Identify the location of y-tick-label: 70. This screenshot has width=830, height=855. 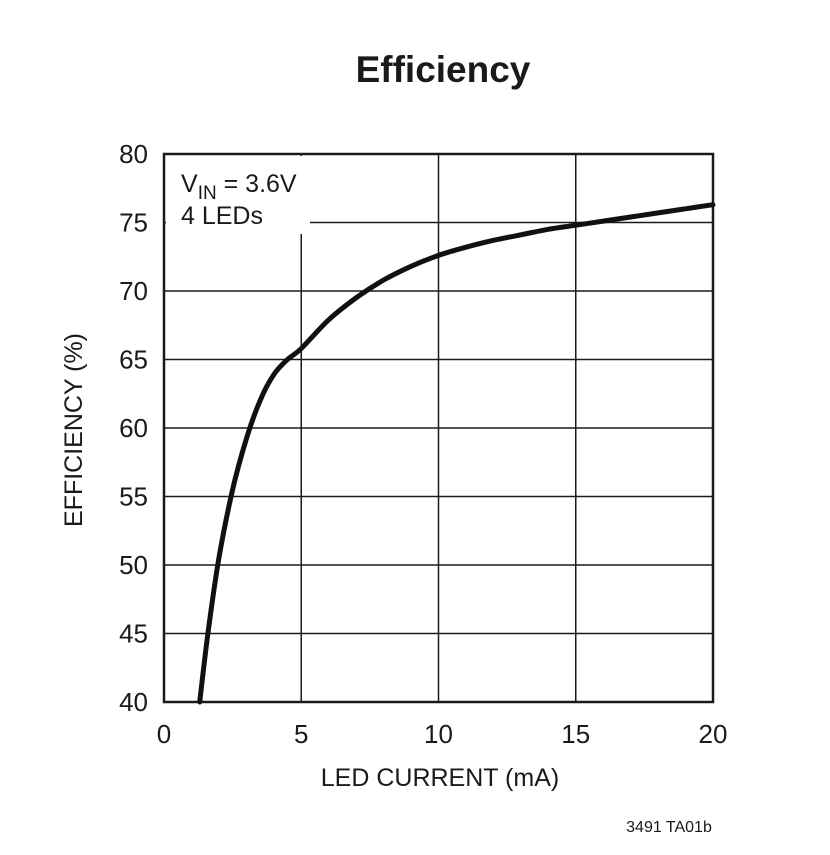
(133, 291).